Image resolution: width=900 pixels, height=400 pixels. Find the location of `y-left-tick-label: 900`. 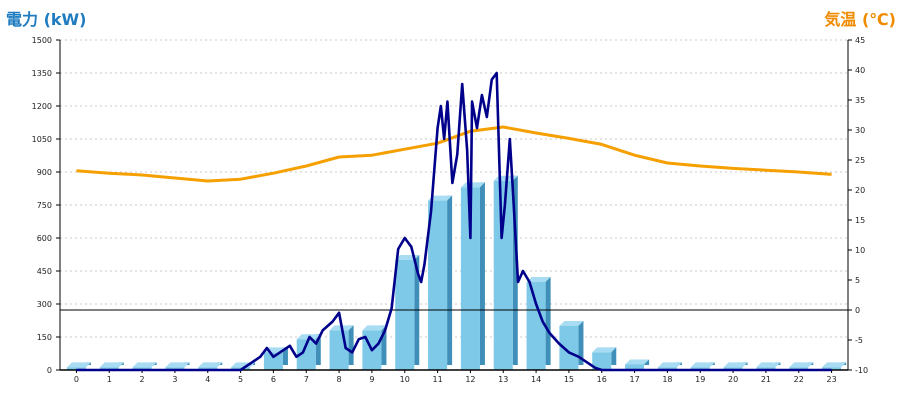

y-left-tick-label: 900 is located at coordinates (44, 172).